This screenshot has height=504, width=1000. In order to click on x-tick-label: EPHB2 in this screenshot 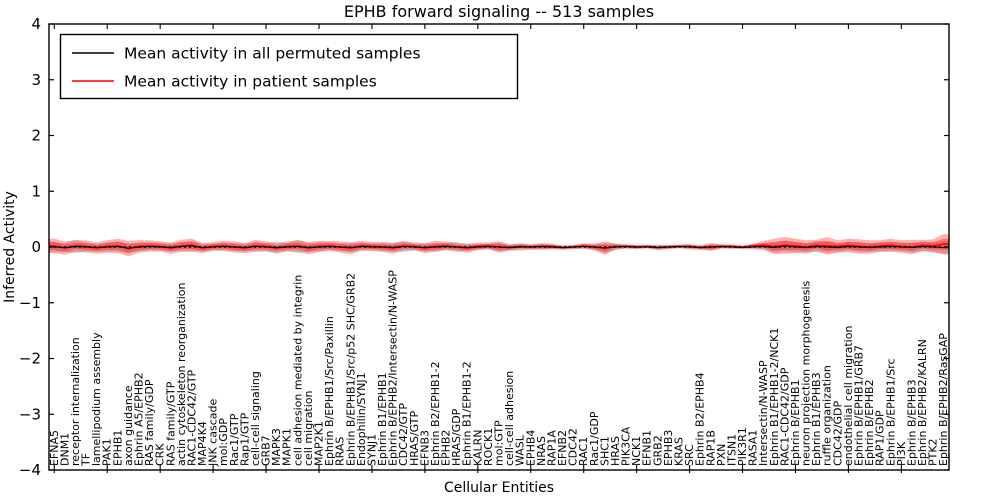, I will do `click(446, 448)`.